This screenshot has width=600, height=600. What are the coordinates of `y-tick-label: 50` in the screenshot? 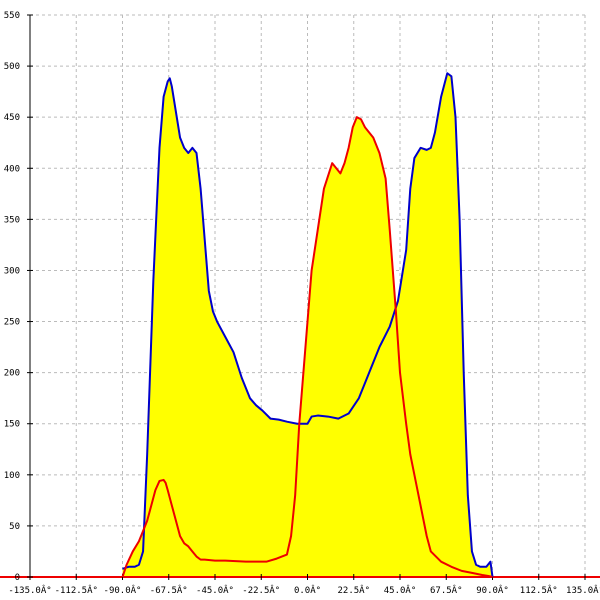 It's located at (14, 527).